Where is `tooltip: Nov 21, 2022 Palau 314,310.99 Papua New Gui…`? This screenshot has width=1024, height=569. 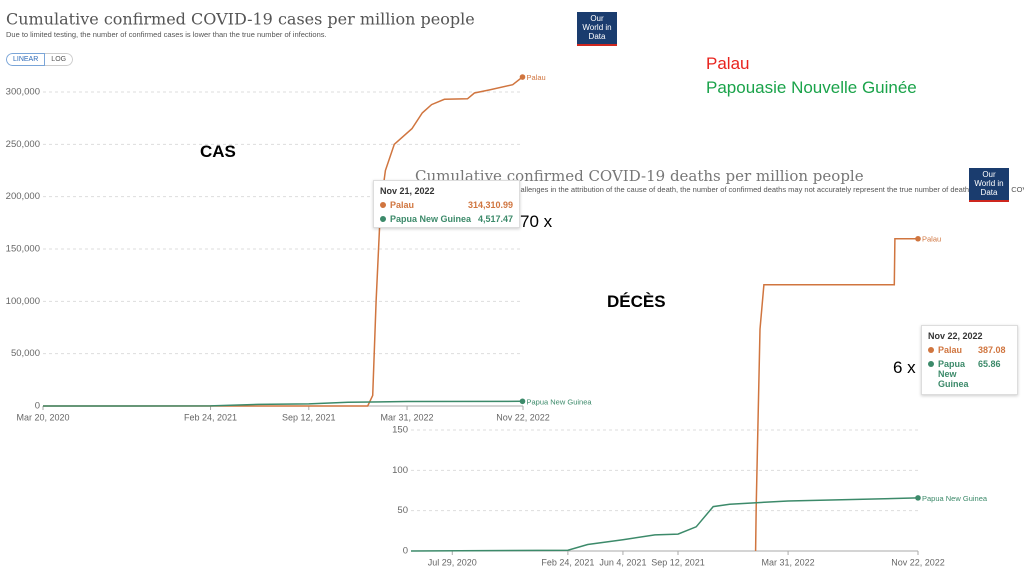 tooltip: Nov 21, 2022 Palau 314,310.99 Papua New Gui… is located at coordinates (446, 204).